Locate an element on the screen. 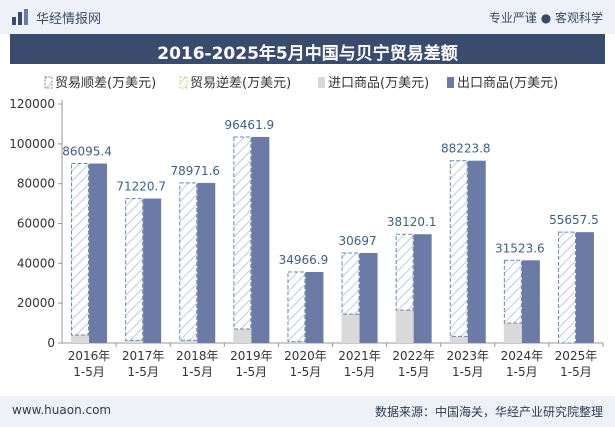 The width and height of the screenshot is (615, 427). y-tick-label: 0 is located at coordinates (51, 343).